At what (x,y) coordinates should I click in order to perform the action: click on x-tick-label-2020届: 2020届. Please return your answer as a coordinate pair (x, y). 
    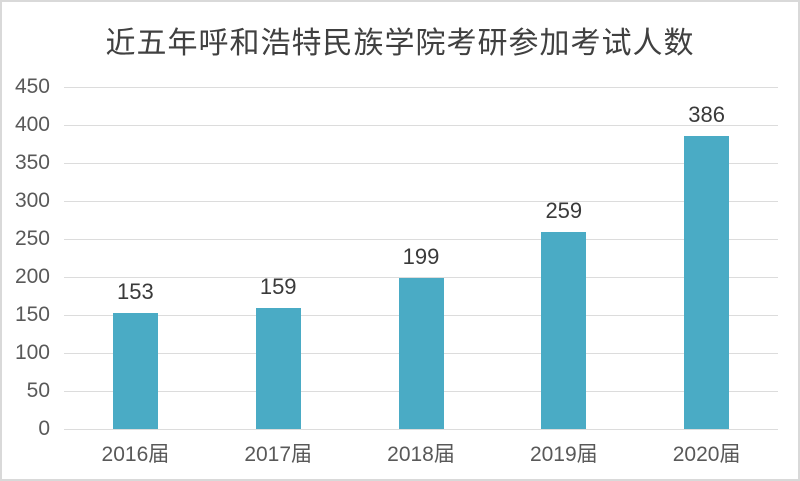
    Looking at the image, I should click on (706, 454).